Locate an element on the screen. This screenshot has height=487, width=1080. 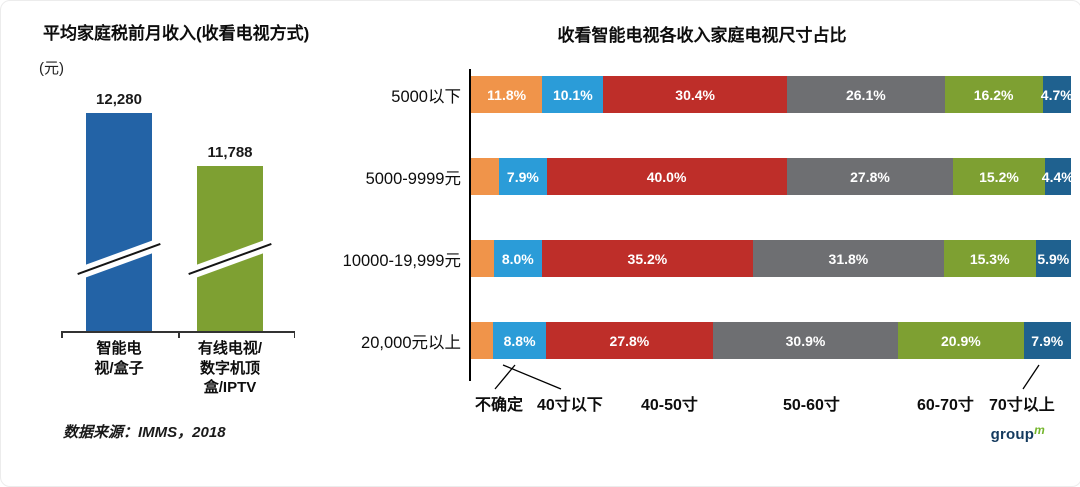
legend-item: 40寸以下 is located at coordinates (570, 405).